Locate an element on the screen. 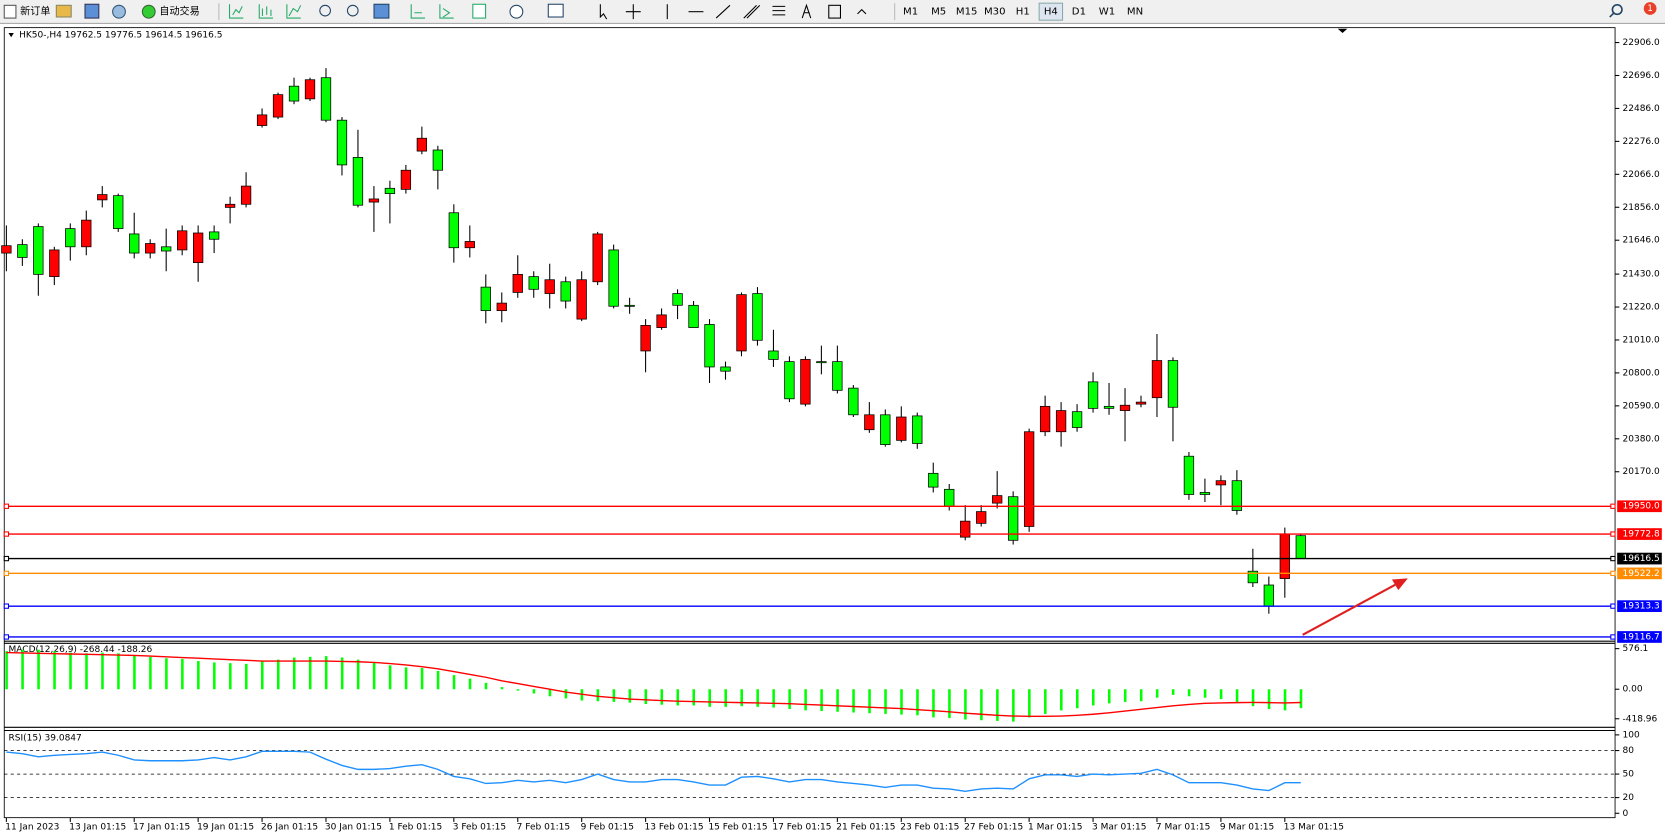 This screenshot has width=1665, height=840. timeframe-button: D1 is located at coordinates (1079, 12).